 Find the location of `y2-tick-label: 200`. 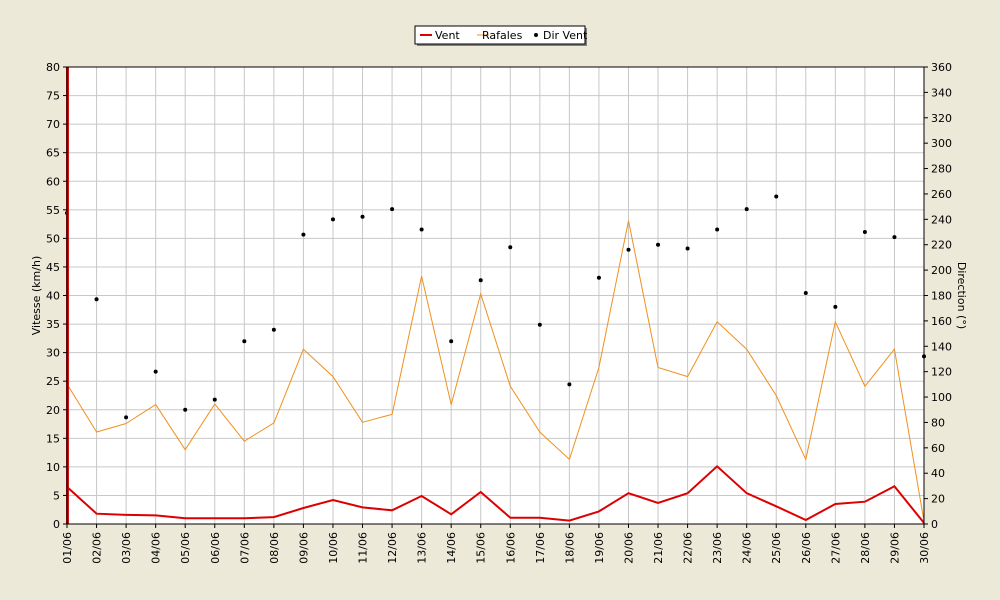

y2-tick-label: 200 is located at coordinates (941, 270).